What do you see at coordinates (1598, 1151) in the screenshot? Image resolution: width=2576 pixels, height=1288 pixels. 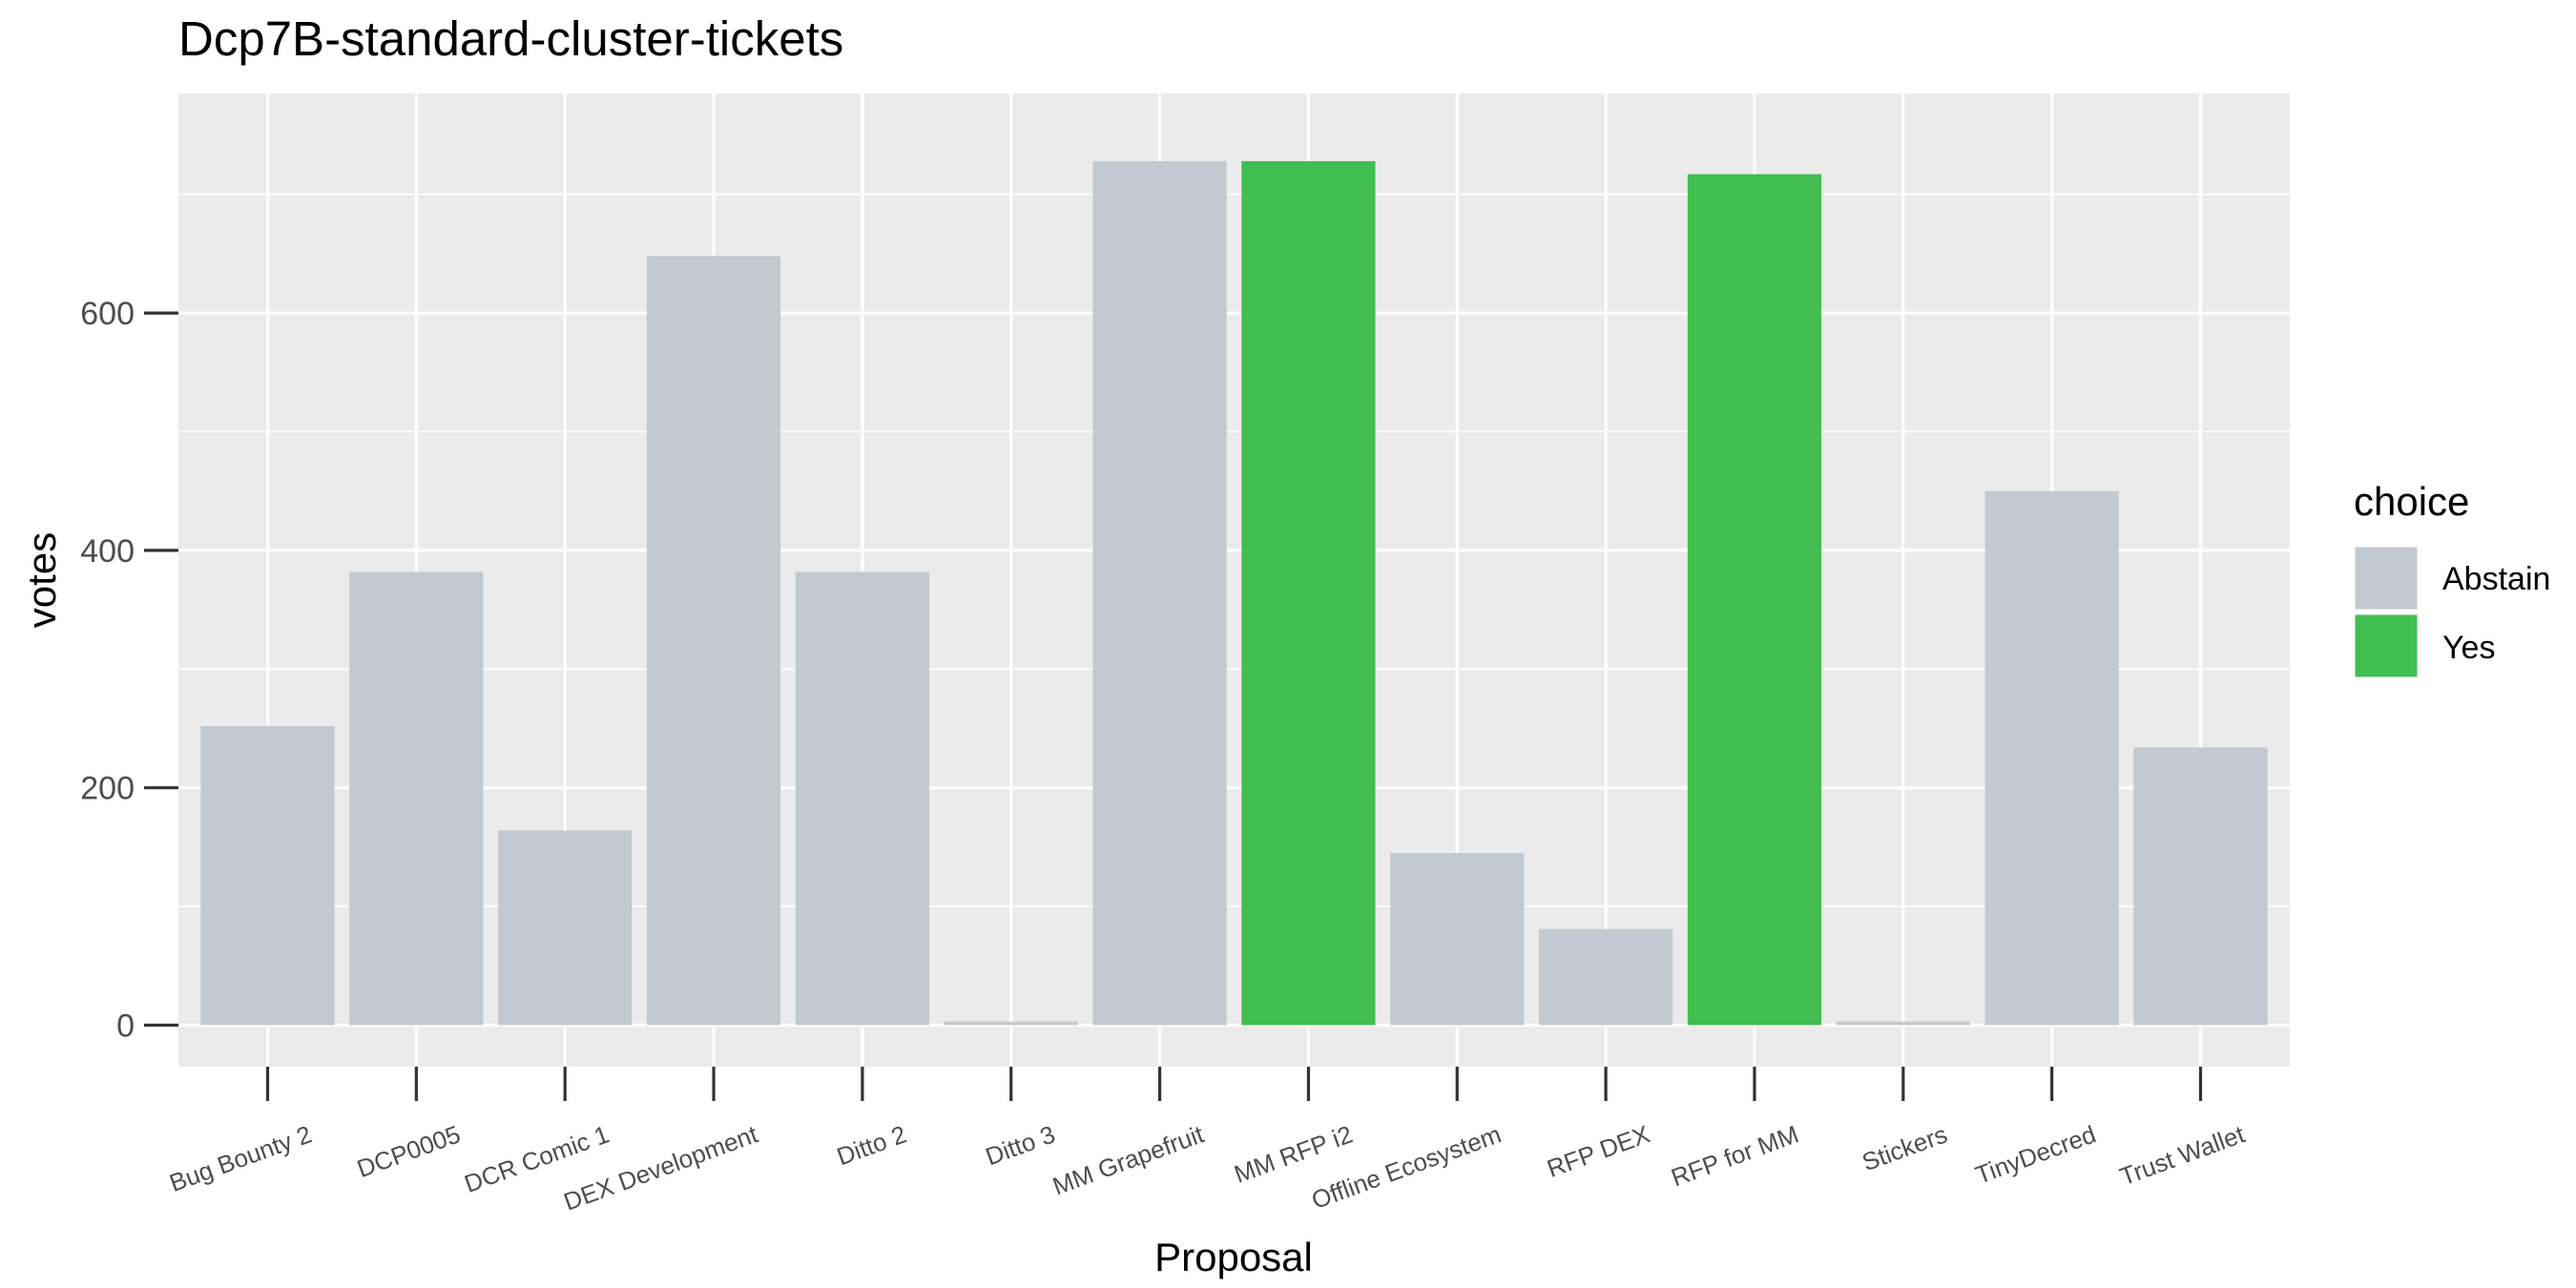 I see `x-tick-label: RFP DEX` at bounding box center [1598, 1151].